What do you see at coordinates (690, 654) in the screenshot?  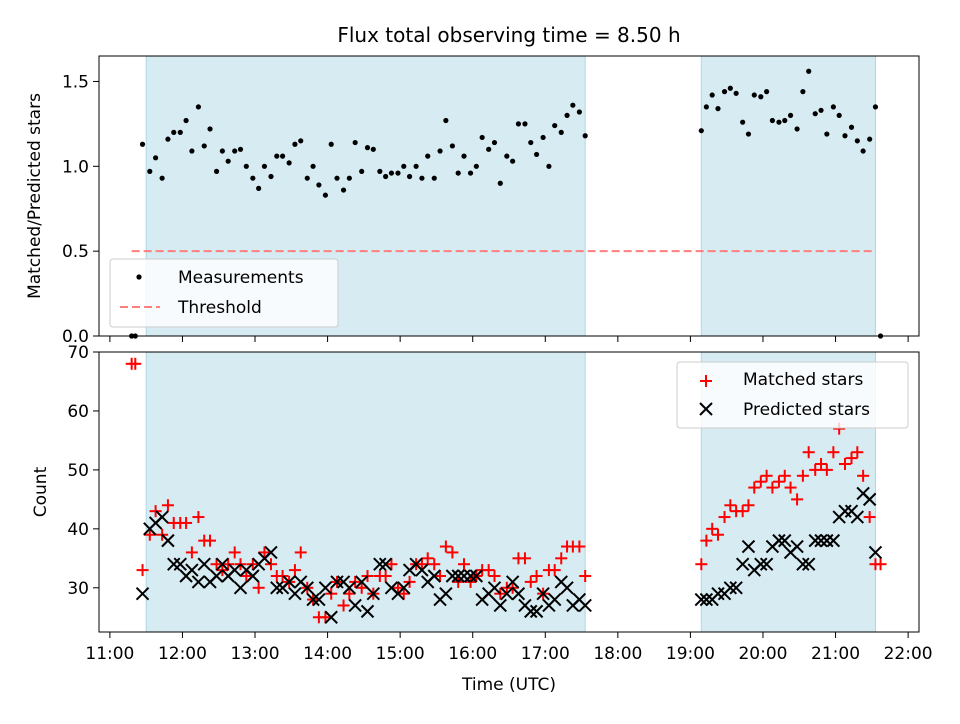 I see `x-tick-label: 19:00` at bounding box center [690, 654].